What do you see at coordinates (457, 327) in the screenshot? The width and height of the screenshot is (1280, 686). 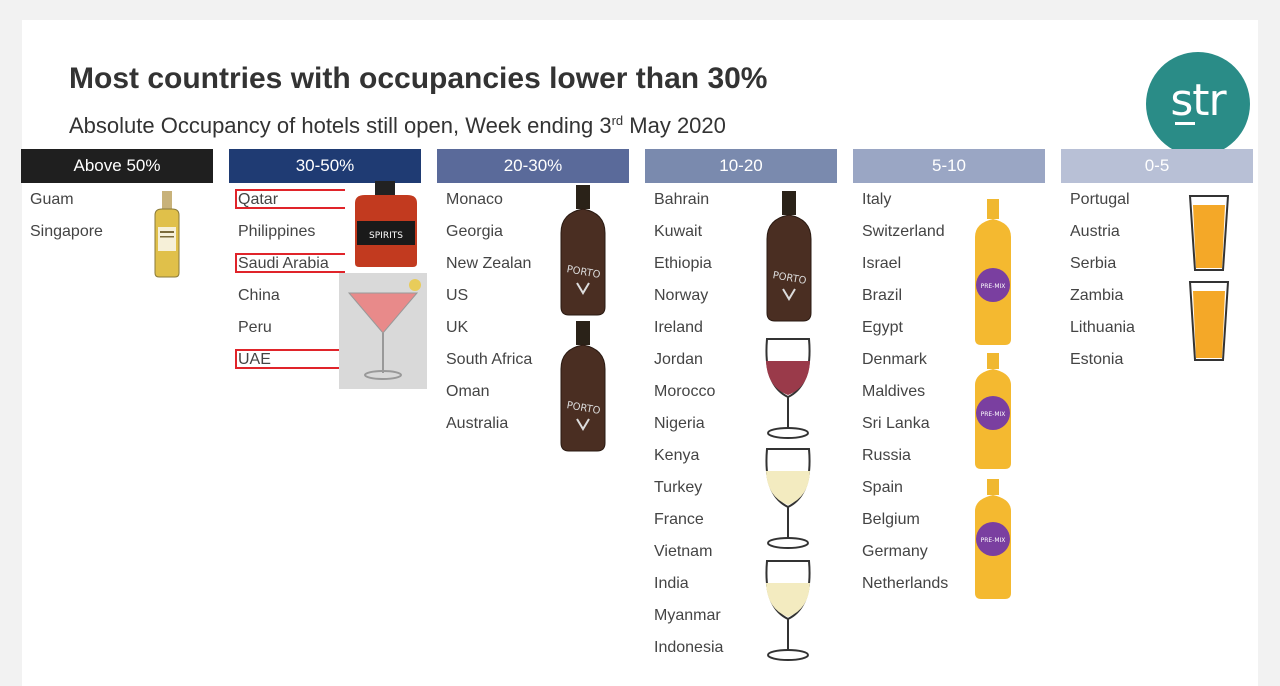 I see `country-item: UK` at bounding box center [457, 327].